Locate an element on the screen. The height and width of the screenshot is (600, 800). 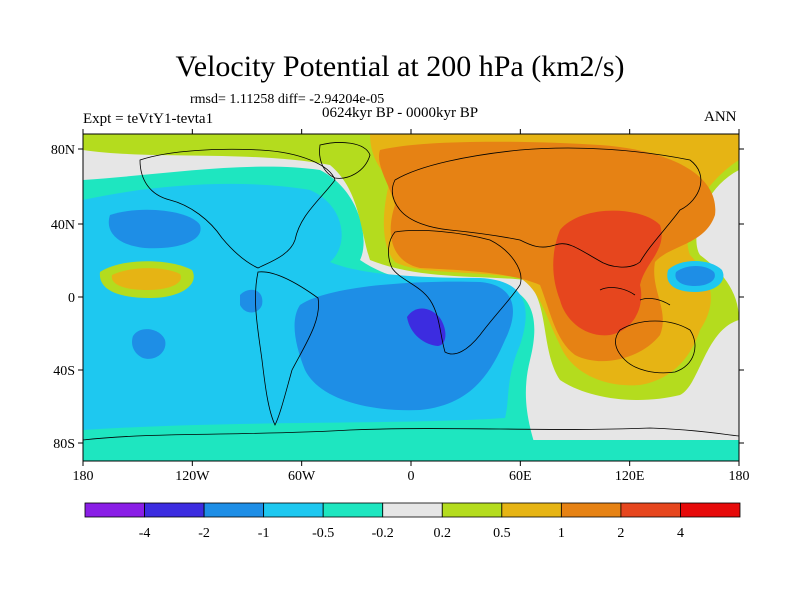
y-tick-label: 80S is located at coordinates (64, 444).